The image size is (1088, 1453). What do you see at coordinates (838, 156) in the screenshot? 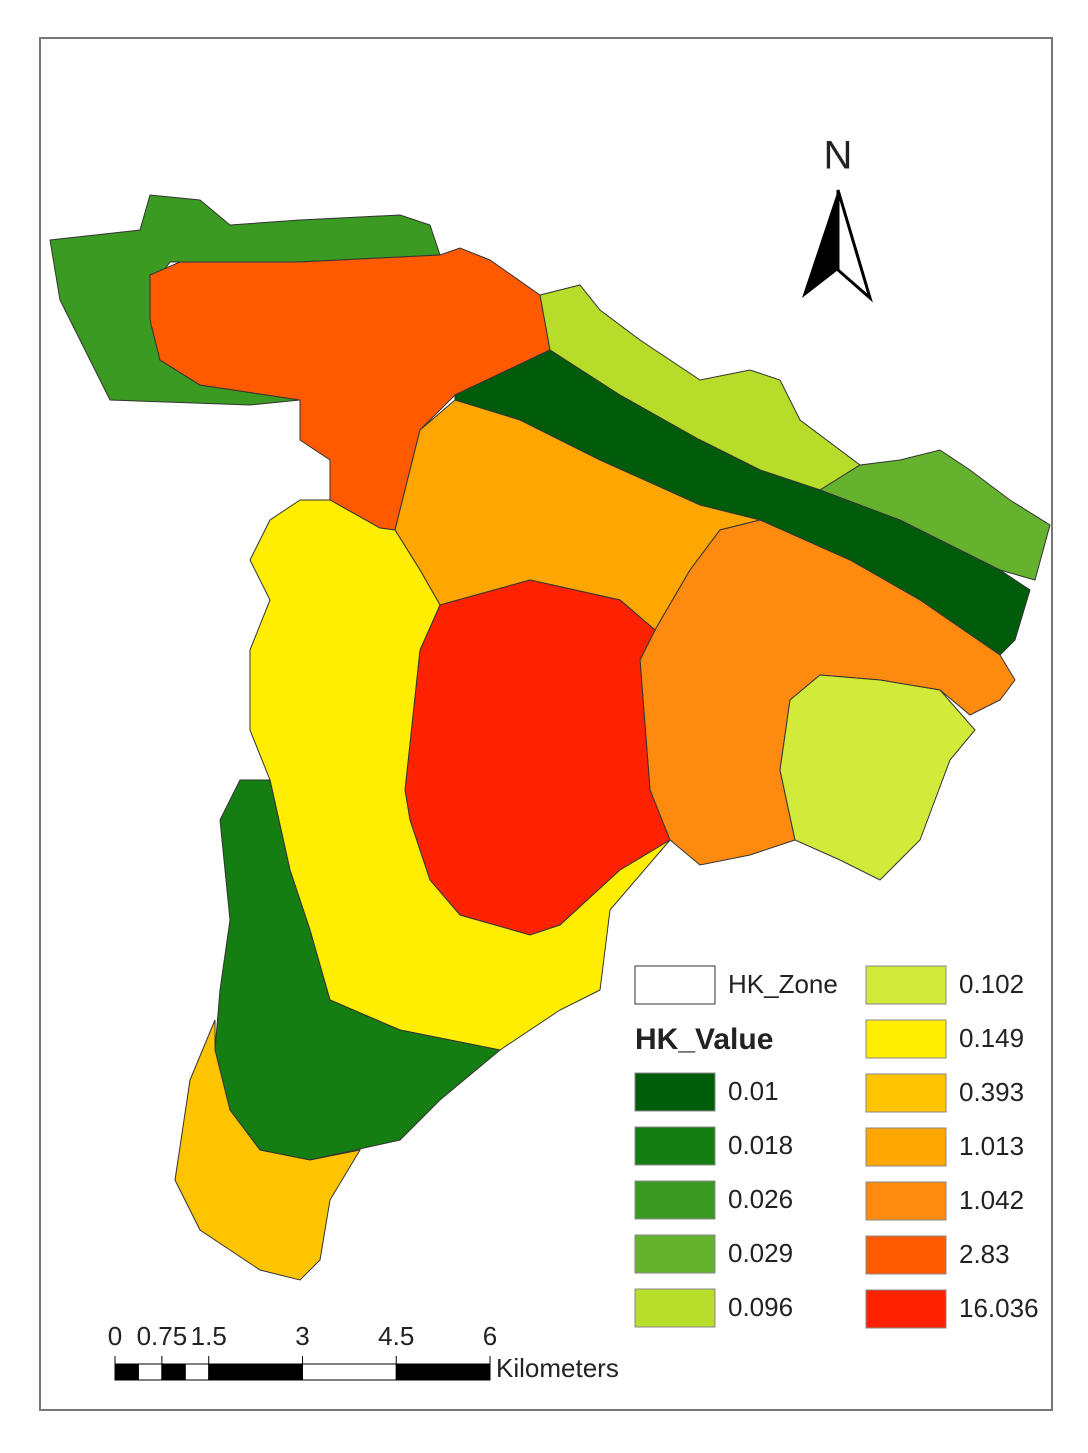
I see `north-label: N` at bounding box center [838, 156].